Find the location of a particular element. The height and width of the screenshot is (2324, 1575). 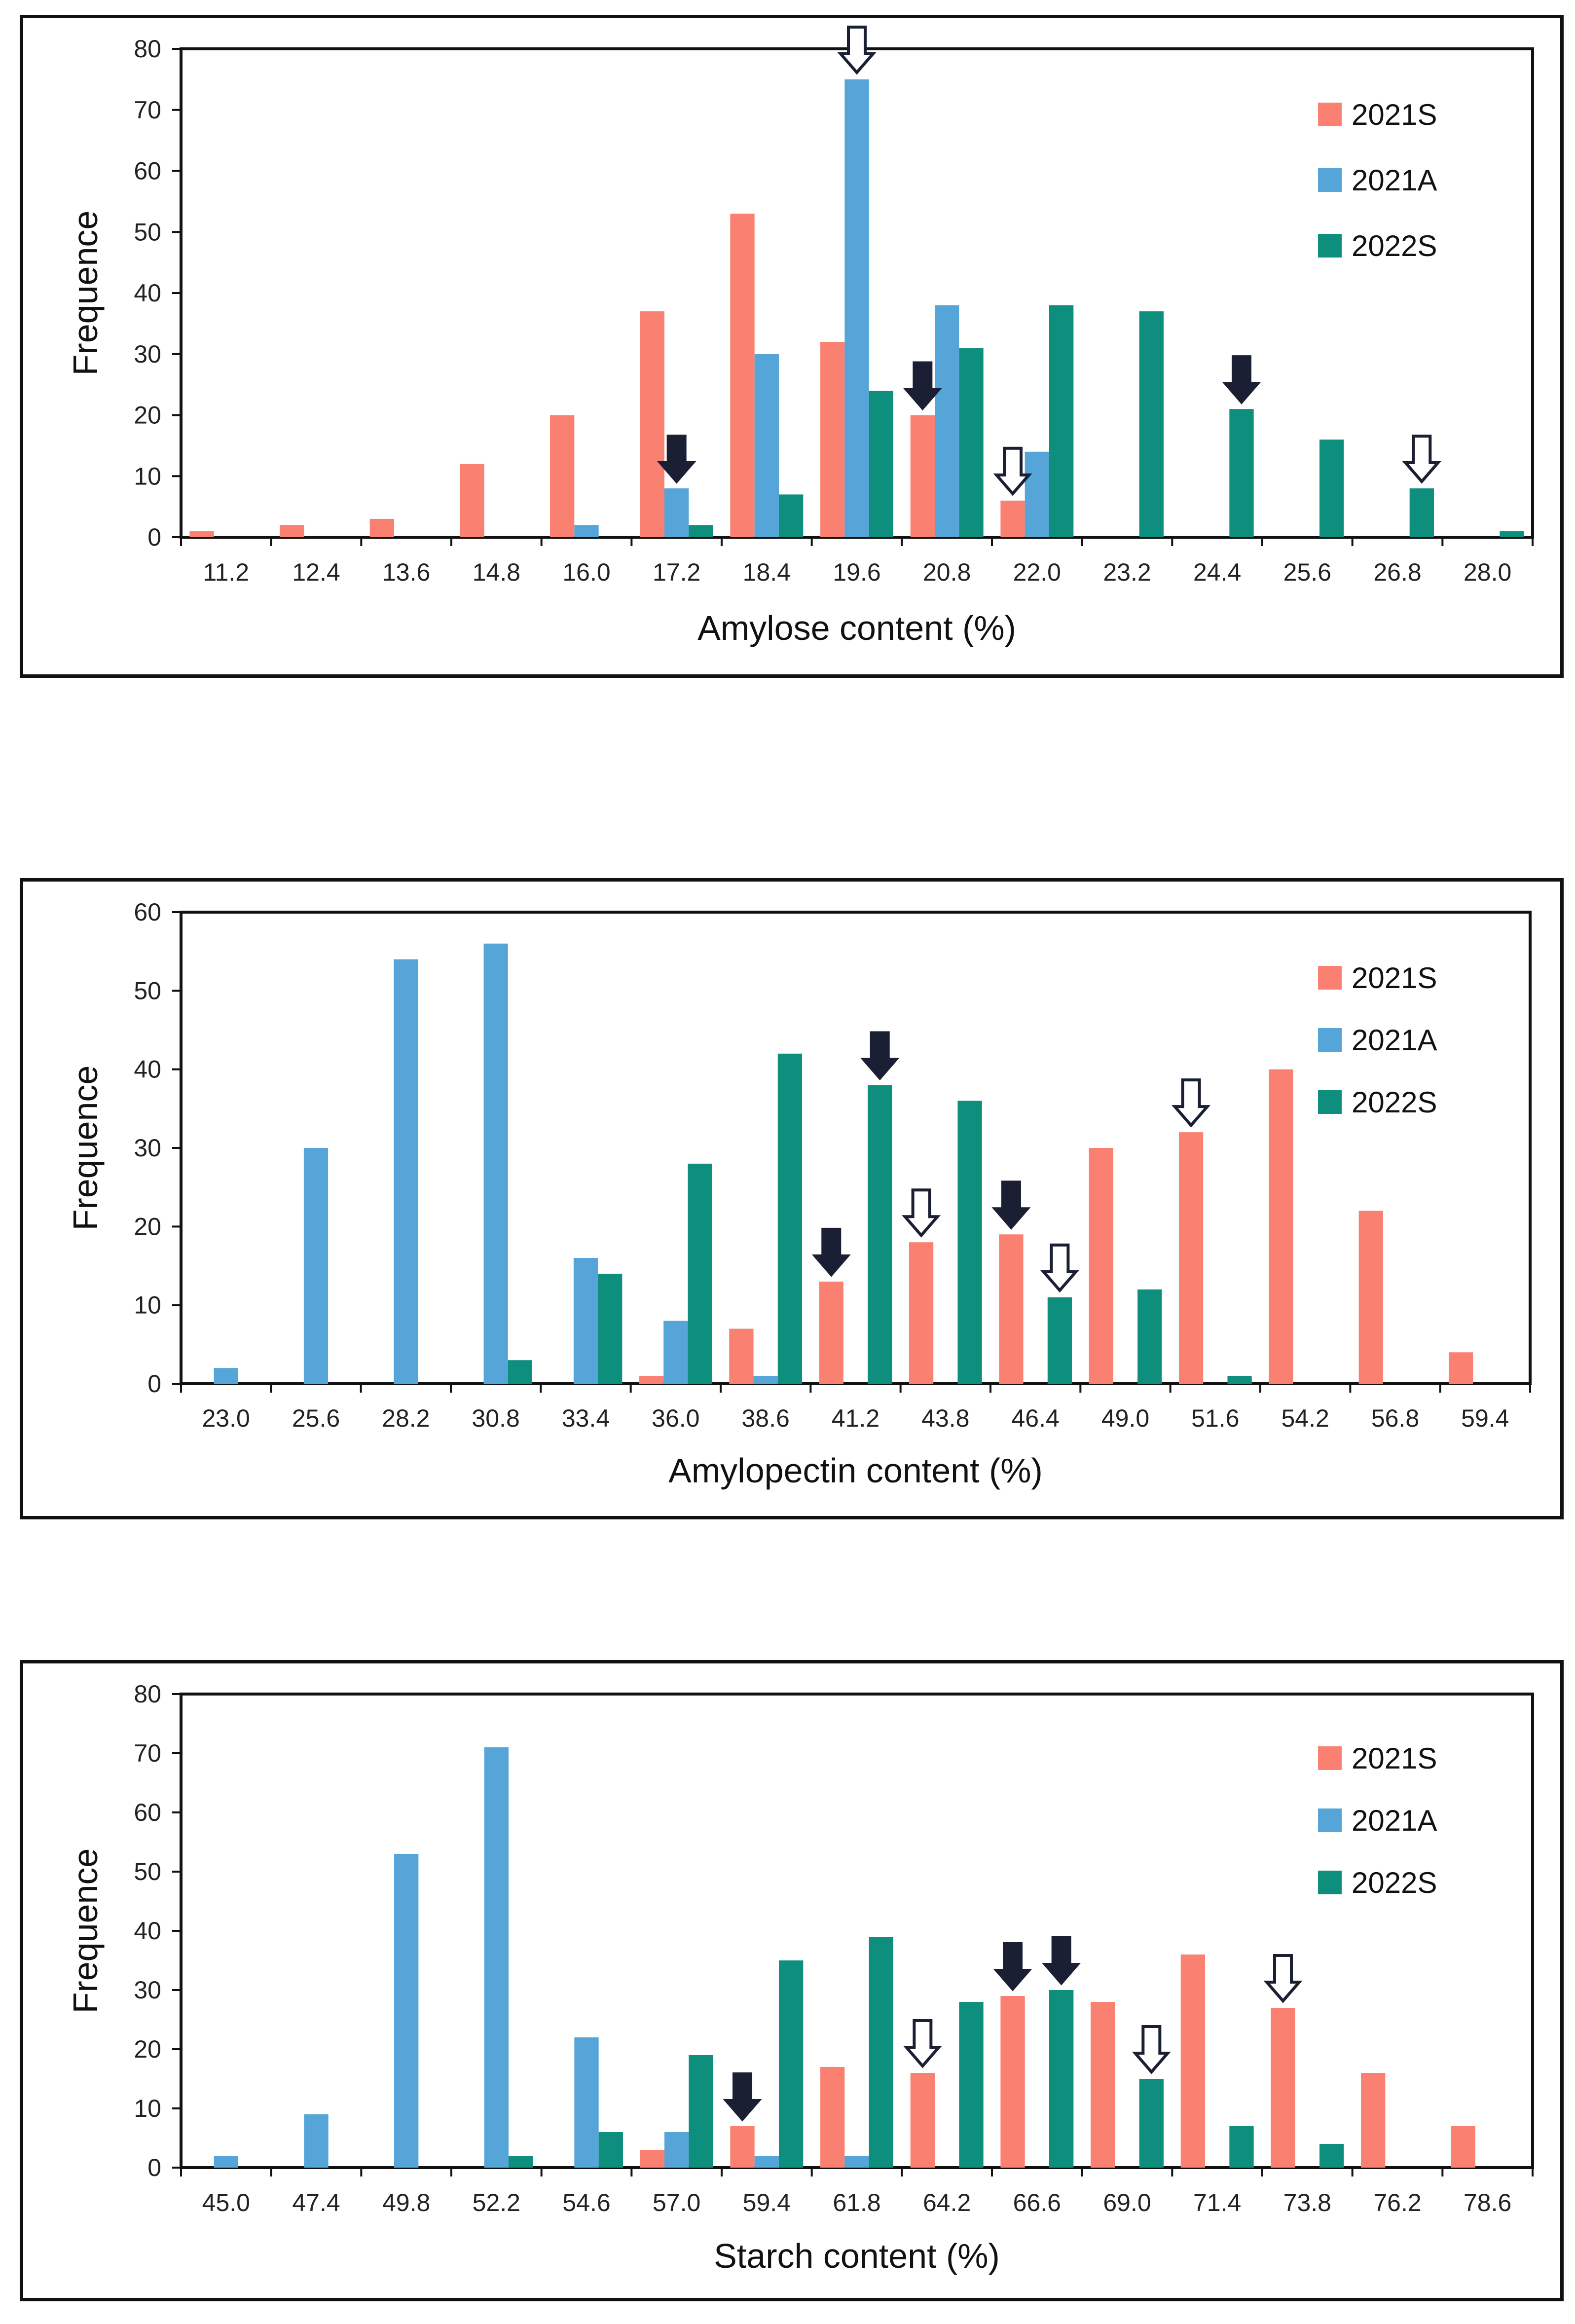

x-axis-title: Amylopectin content (%) is located at coordinates (856, 1470).